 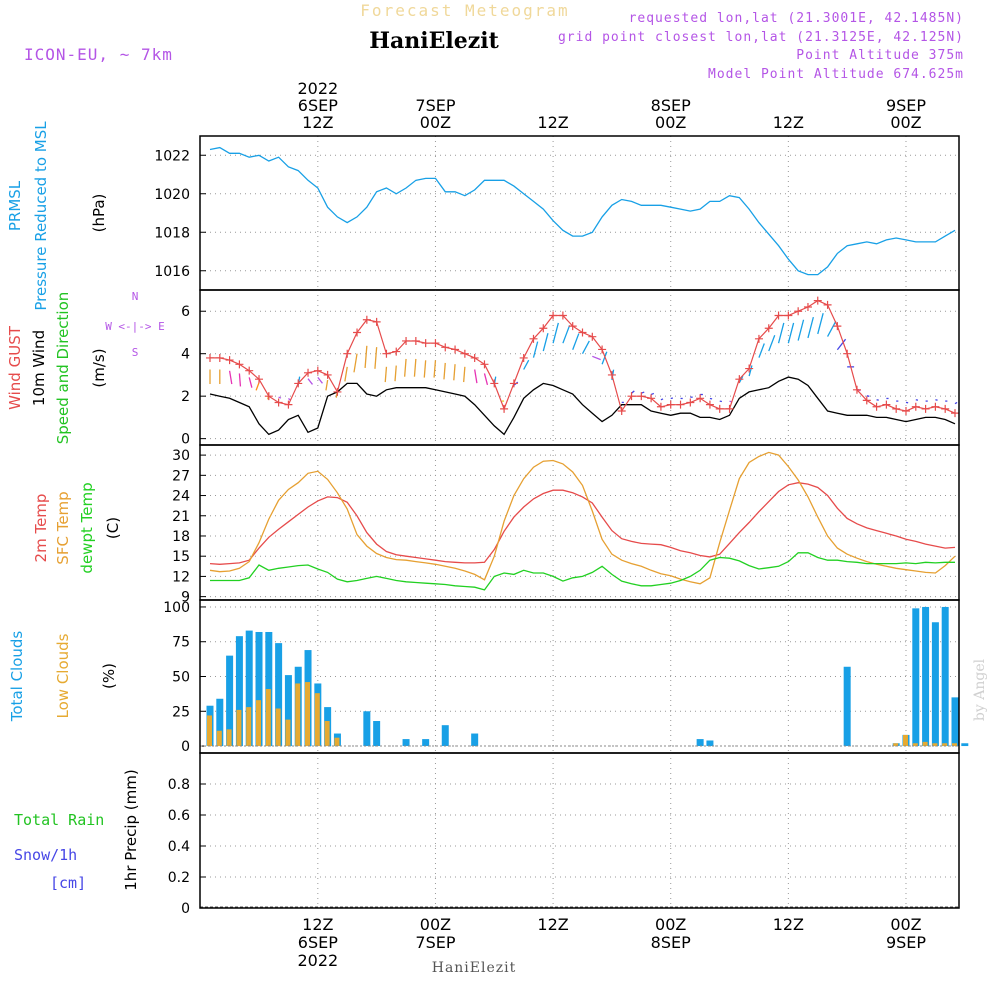 I want to click on panel-clouds: 0 25 50 75 100, so click(x=566, y=677).